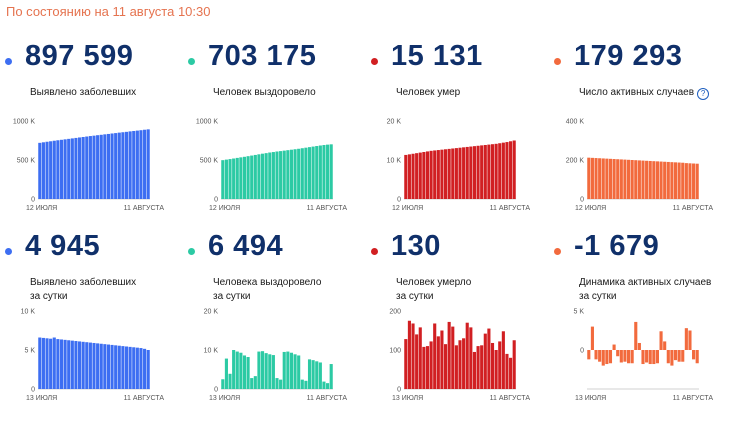 This screenshot has height=433, width=730. Describe the element at coordinates (28, 312) in the screenshot. I see `y-tick-label: 10 K` at that location.